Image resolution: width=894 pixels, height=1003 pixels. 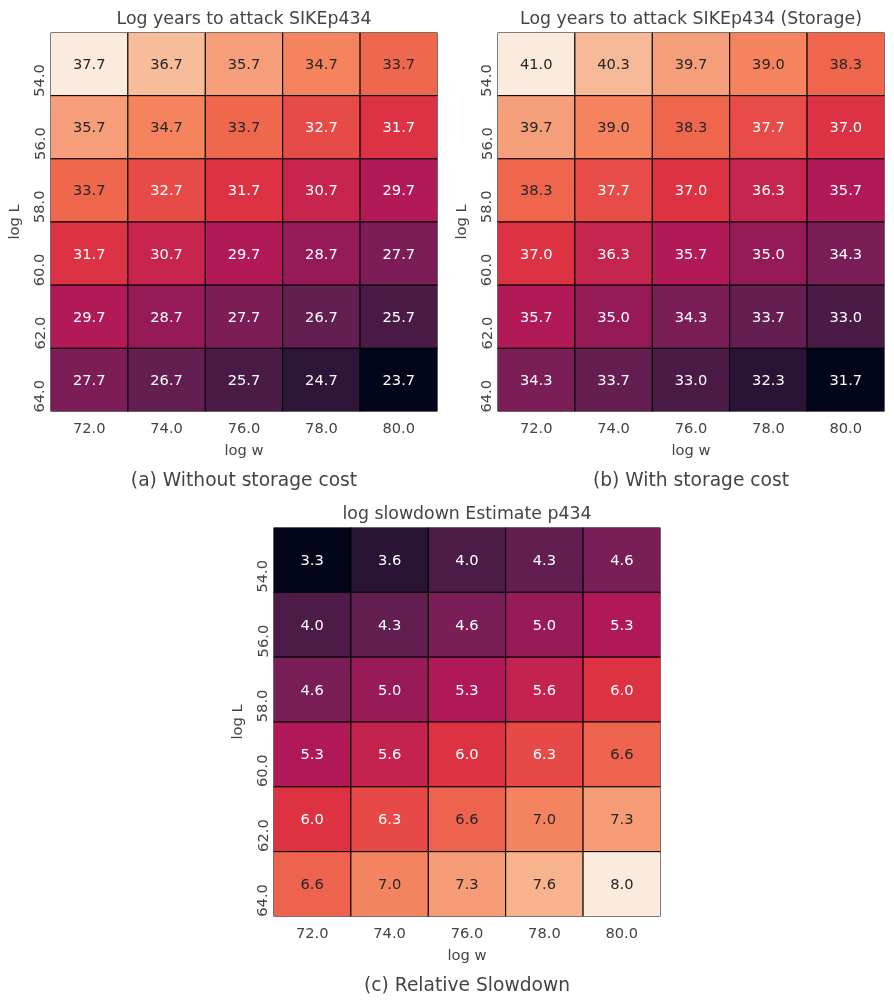 I want to click on data-label: 41.0, so click(x=536, y=64).